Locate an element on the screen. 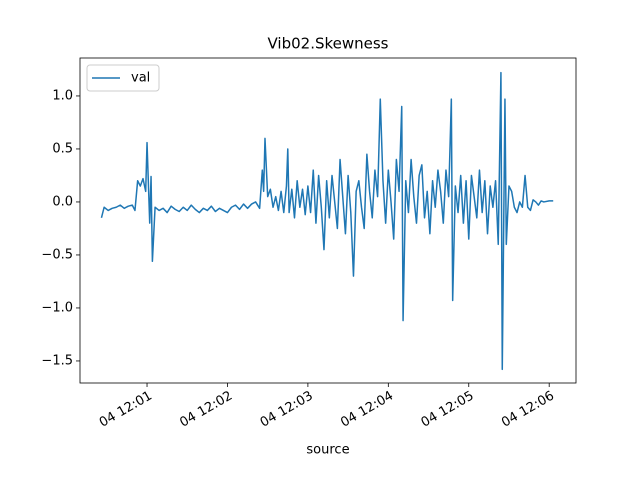  y-tick-label: 1.0 is located at coordinates (62, 95).